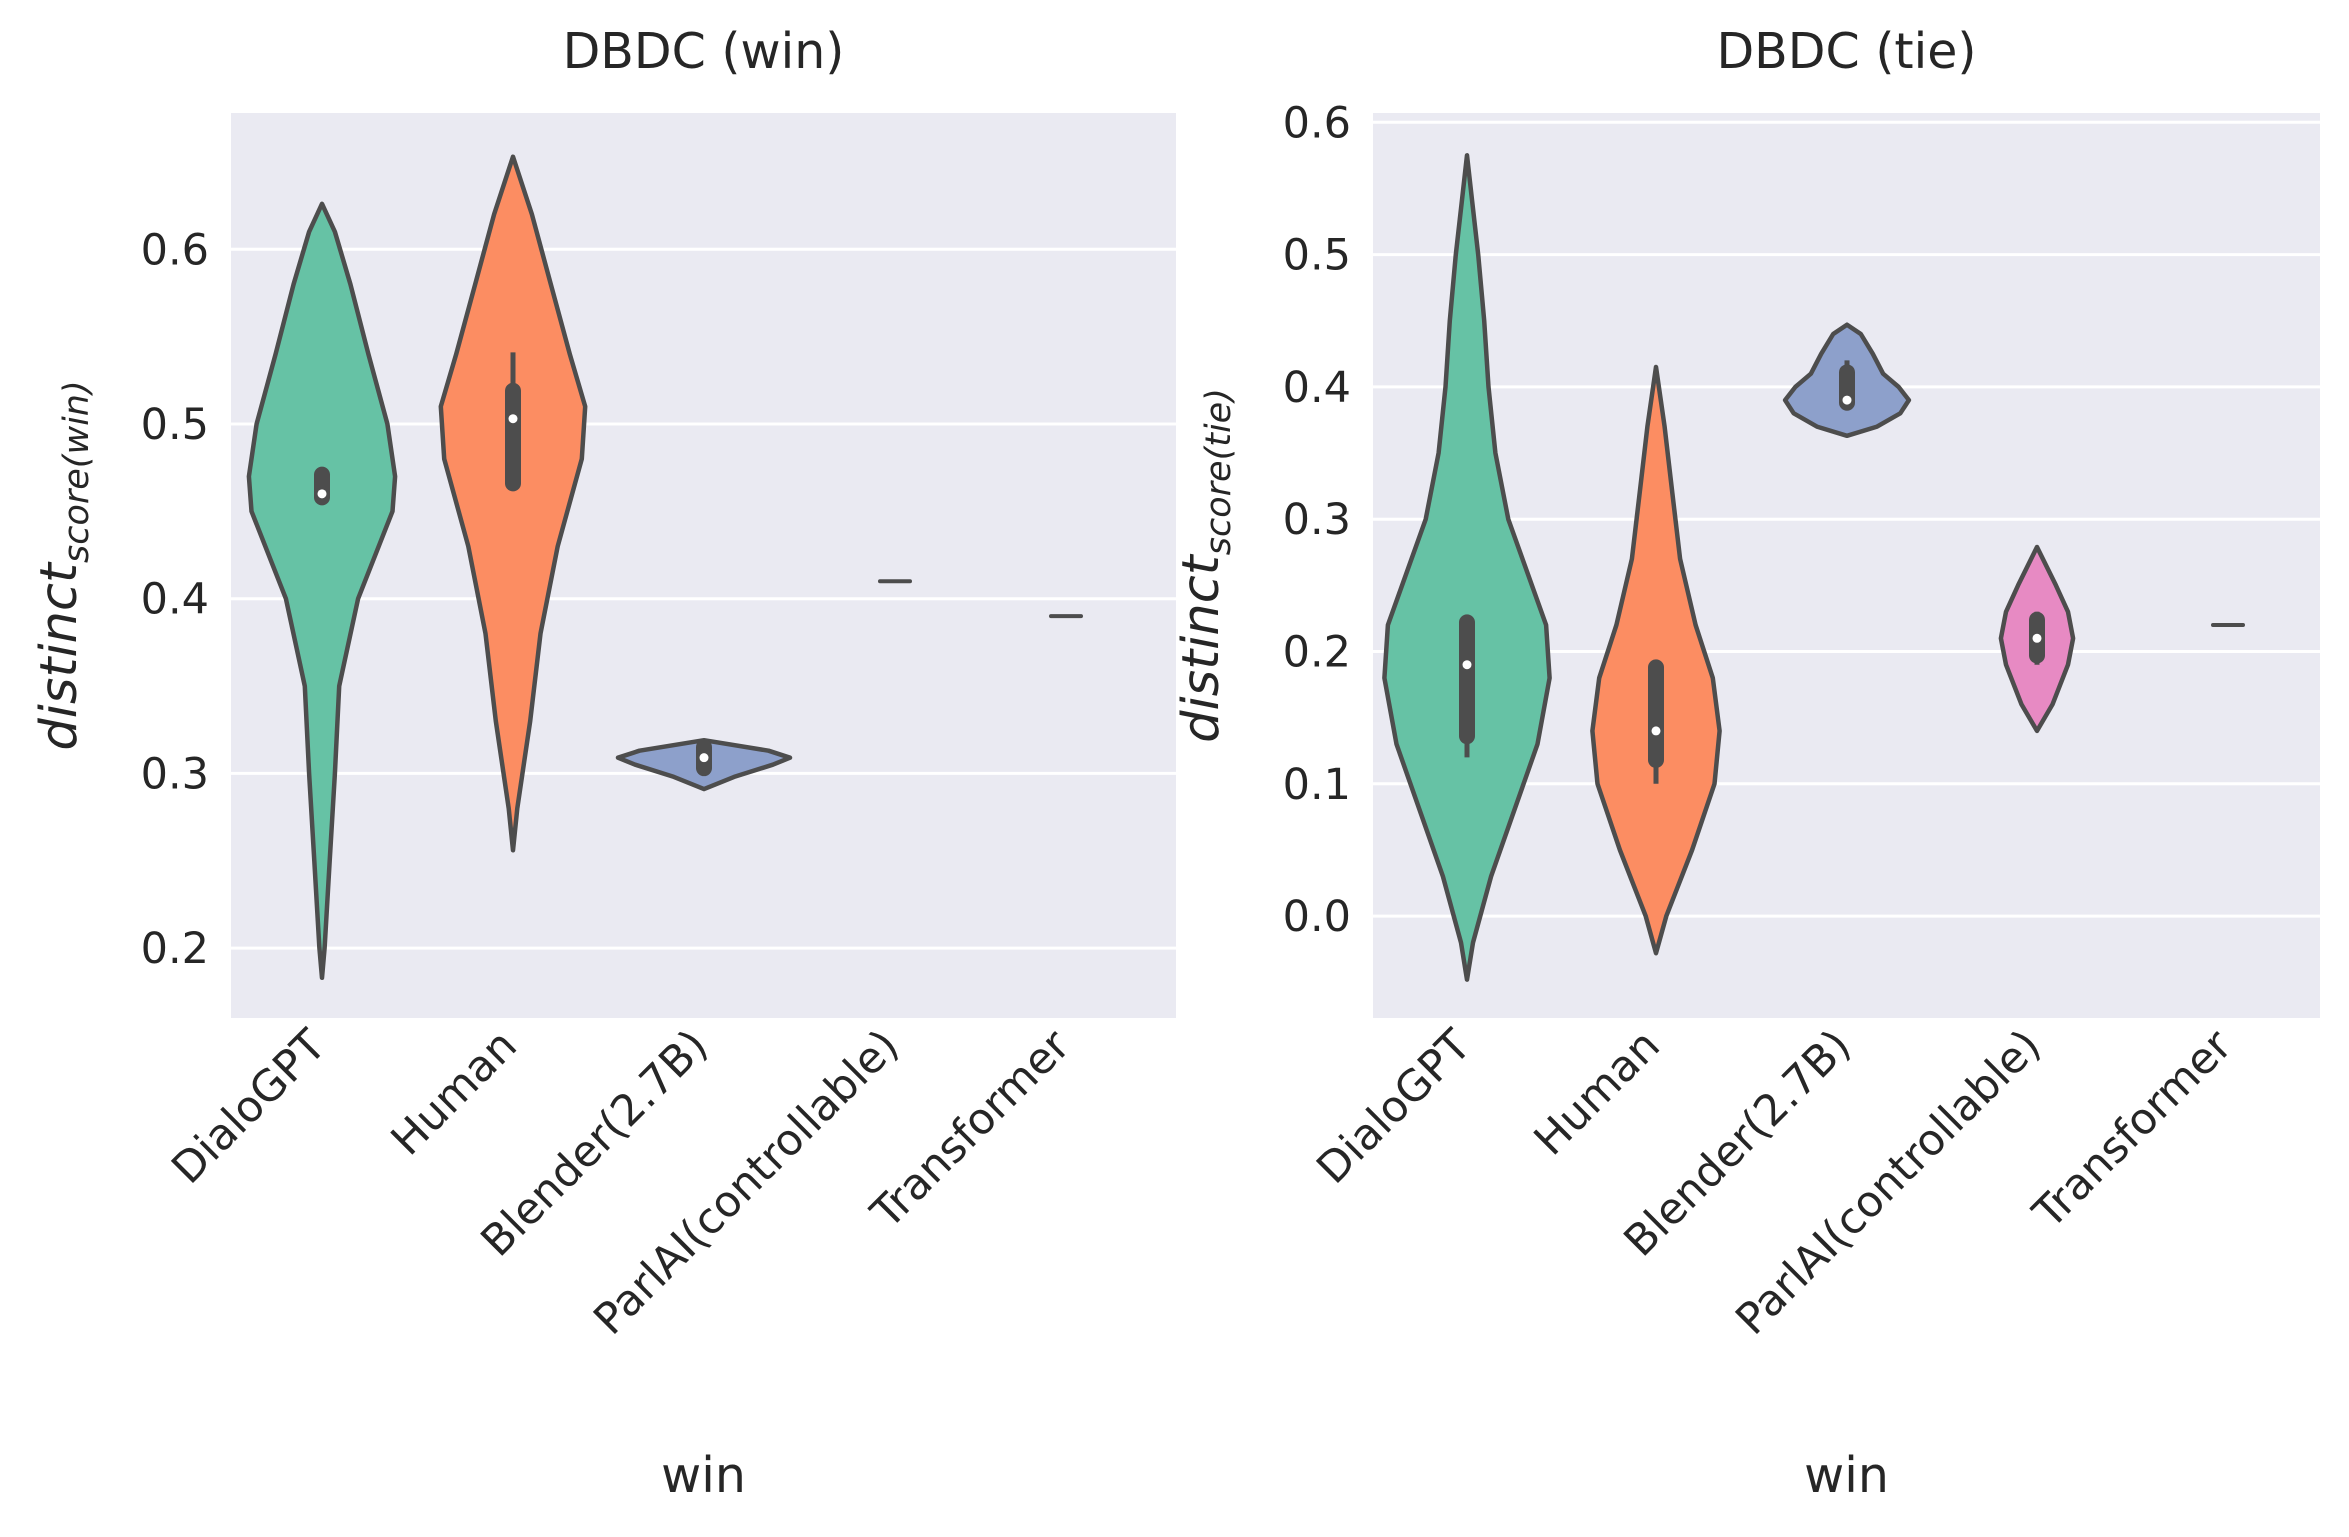 This screenshot has width=2349, height=1537. I want to click on y-axis-label-subscript: score(tie), so click(1219, 471).